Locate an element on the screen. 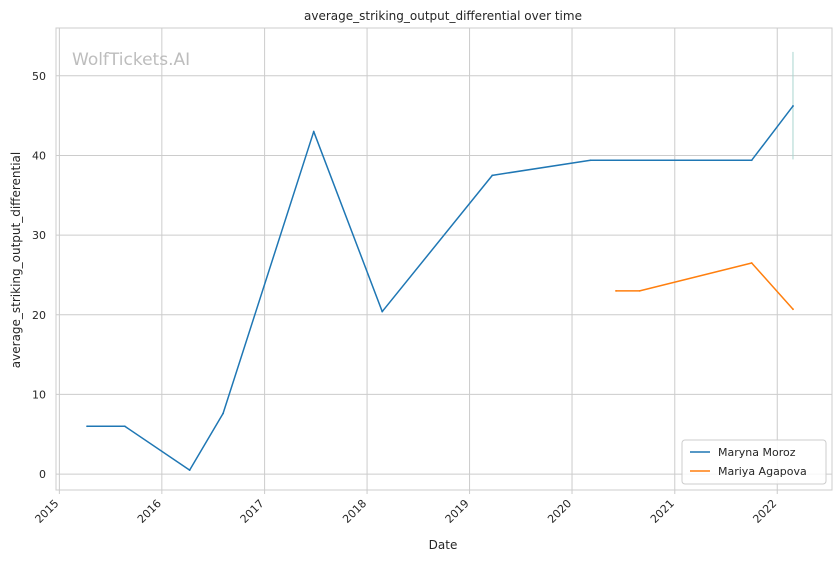 The image size is (840, 561). x-tick-label: 2022 is located at coordinates (764, 511).